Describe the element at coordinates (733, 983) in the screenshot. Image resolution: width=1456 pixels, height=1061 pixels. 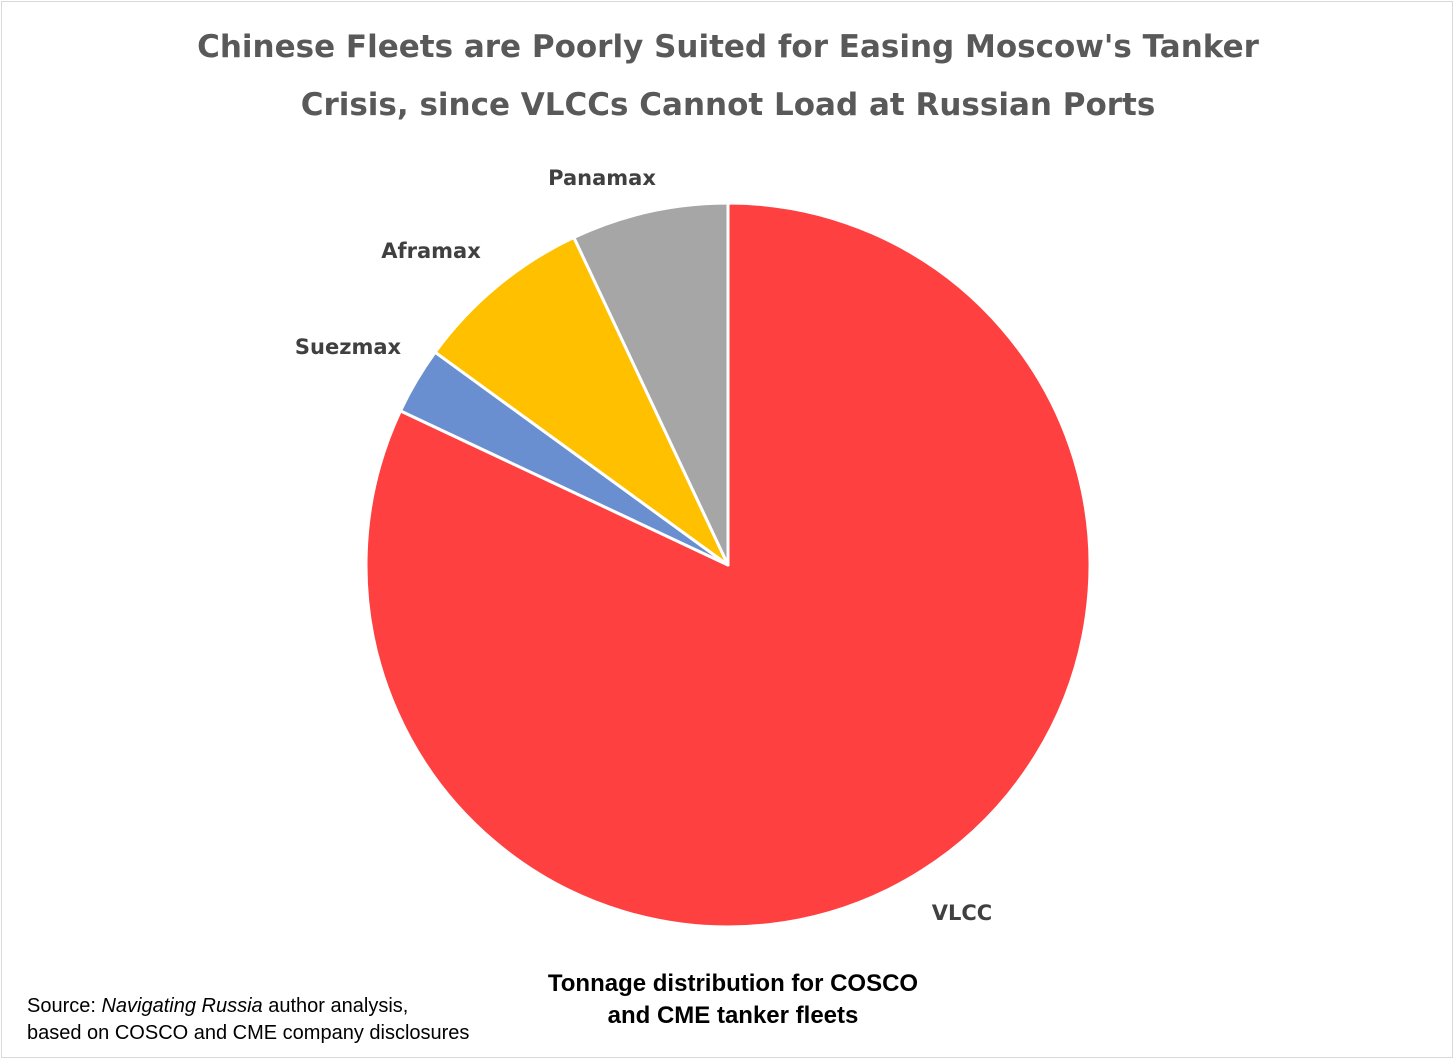
I see `chart-subtitle-line-1: Tonnage distribution for COSCO` at that location.